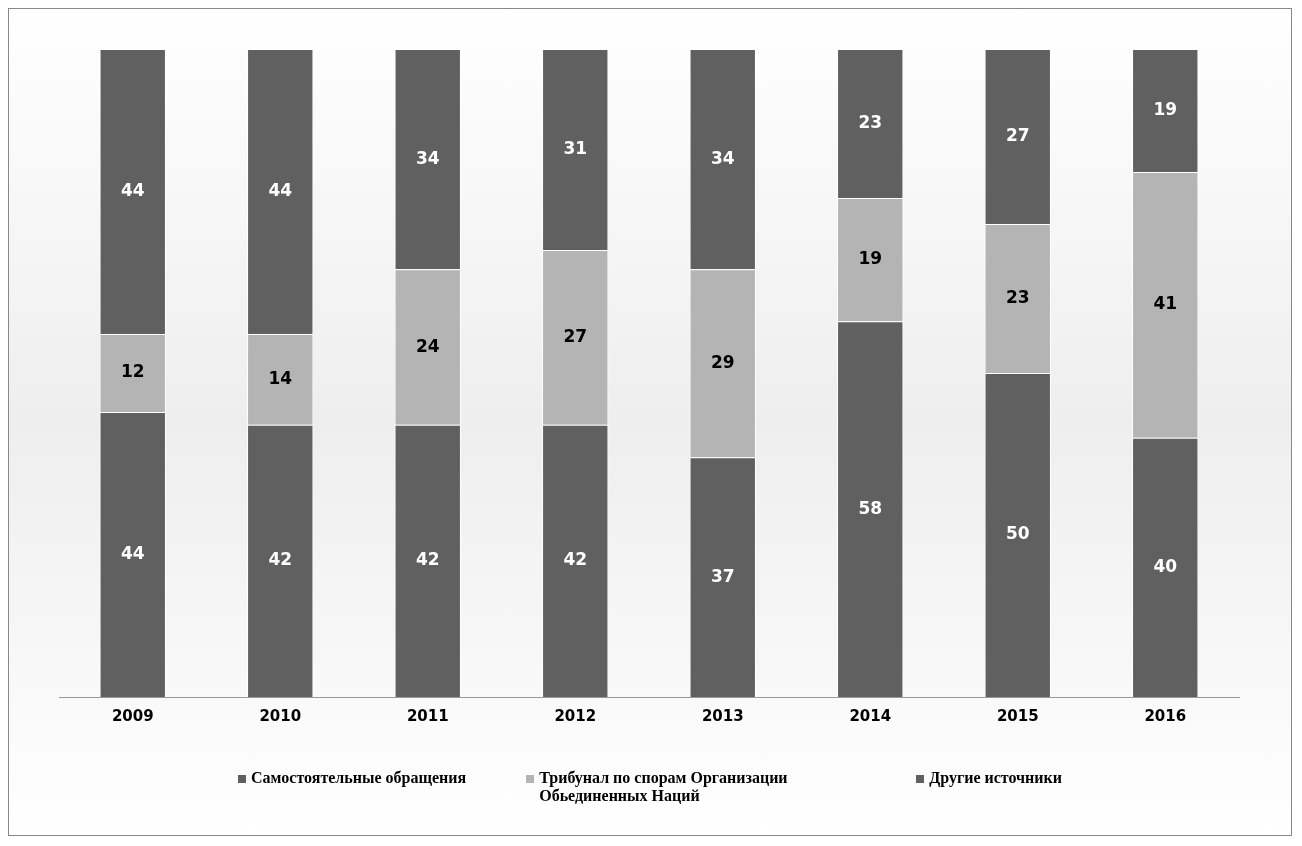 The height and width of the screenshot is (846, 1302). What do you see at coordinates (132, 715) in the screenshot?
I see `x-tick-label: 2009` at bounding box center [132, 715].